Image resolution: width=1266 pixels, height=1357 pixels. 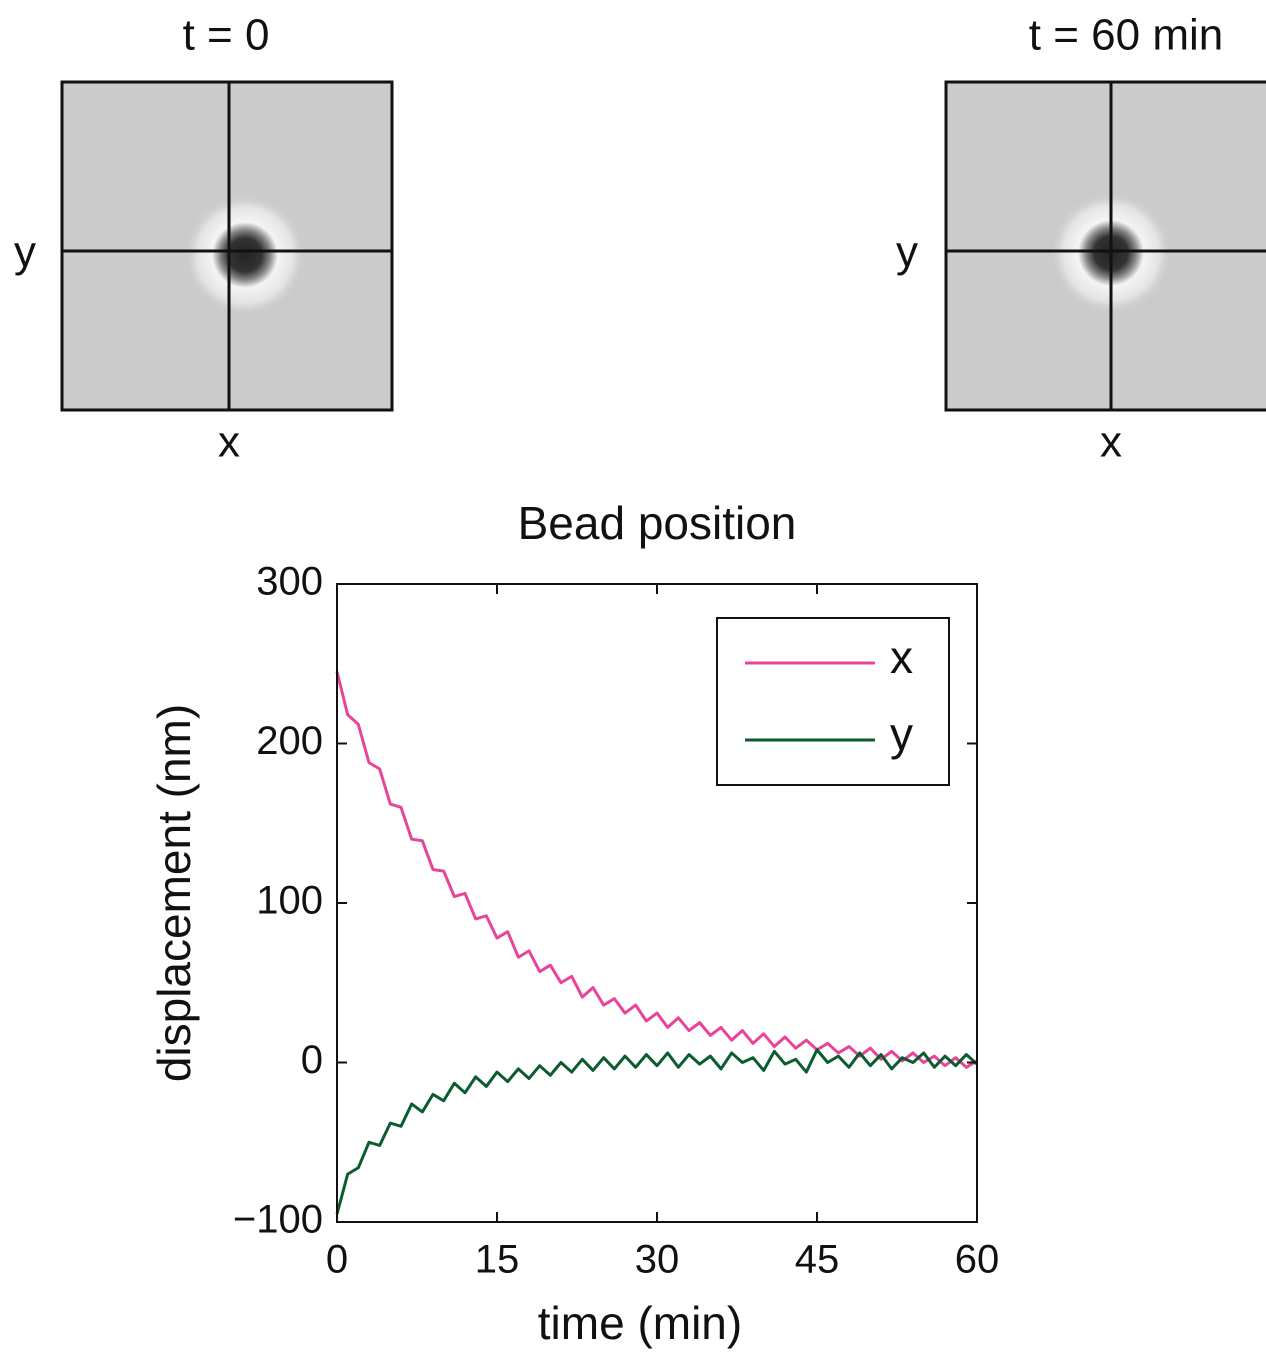 I want to click on panel-left: t = 0 y x, so click(x=204, y=239).